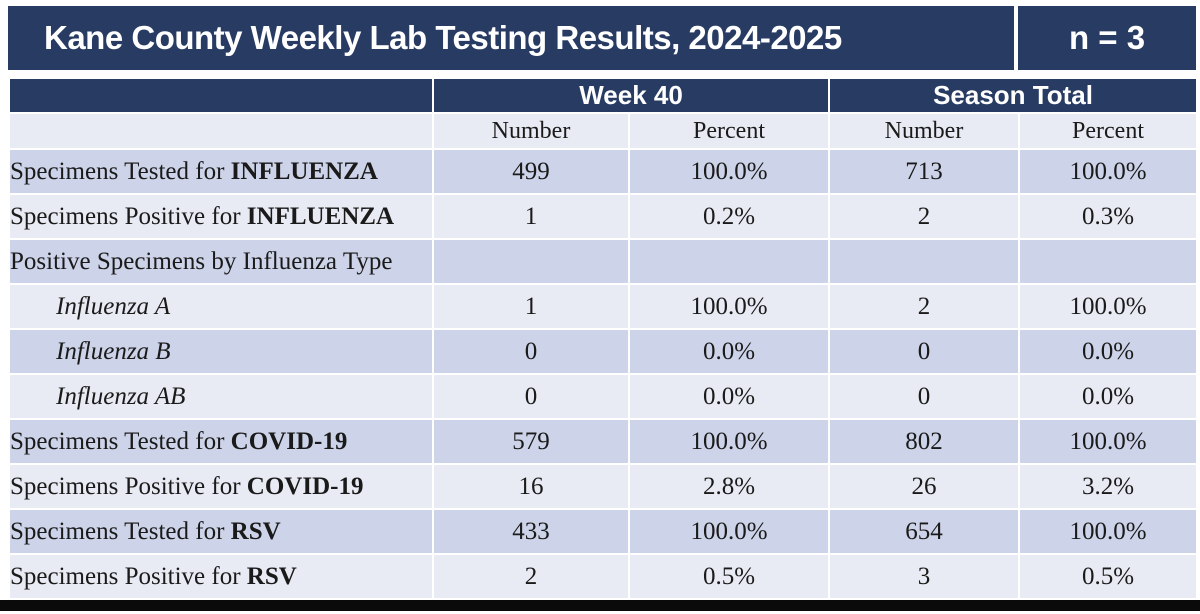  I want to click on row-label: Specimens Positive for COVID-19, so click(221, 486).